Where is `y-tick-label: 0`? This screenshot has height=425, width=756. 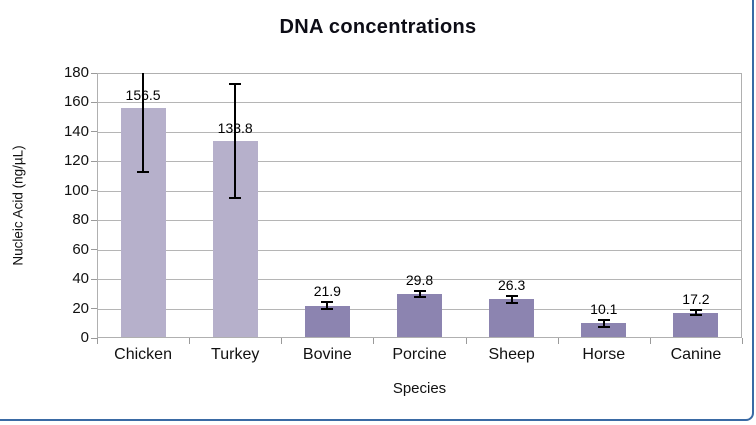
y-tick-label: 0 is located at coordinates (84, 337).